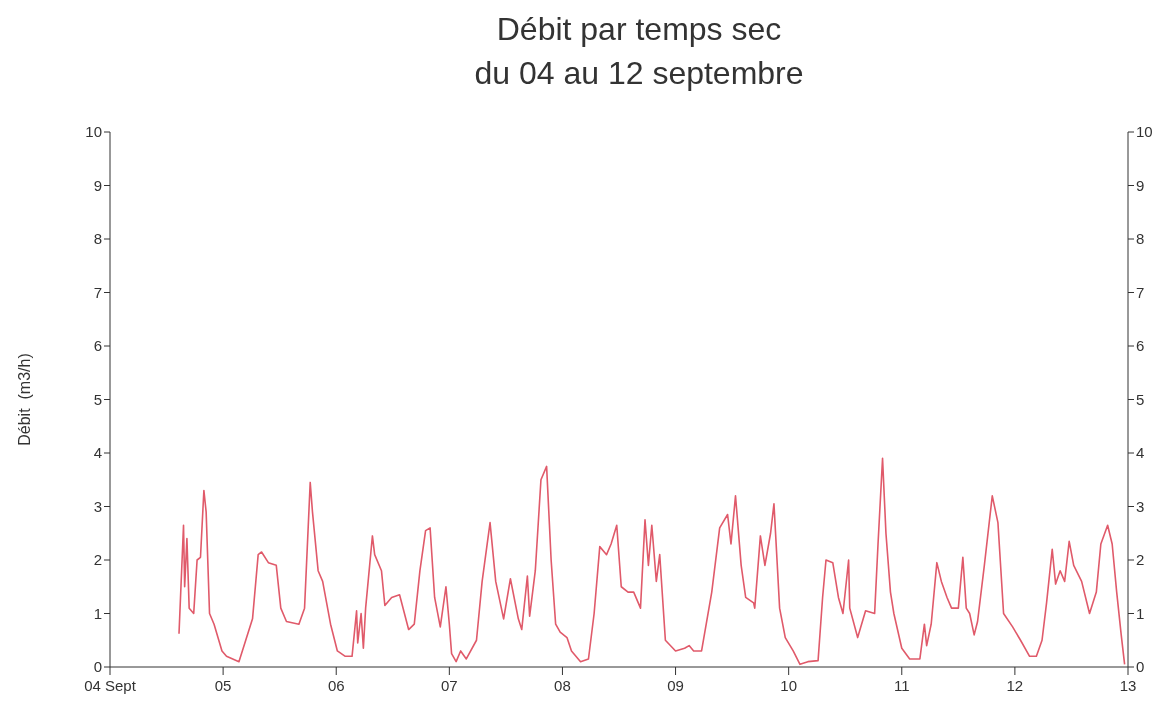 The width and height of the screenshot is (1174, 702). Describe the element at coordinates (97, 292) in the screenshot. I see `y-tick-label: 7` at that location.